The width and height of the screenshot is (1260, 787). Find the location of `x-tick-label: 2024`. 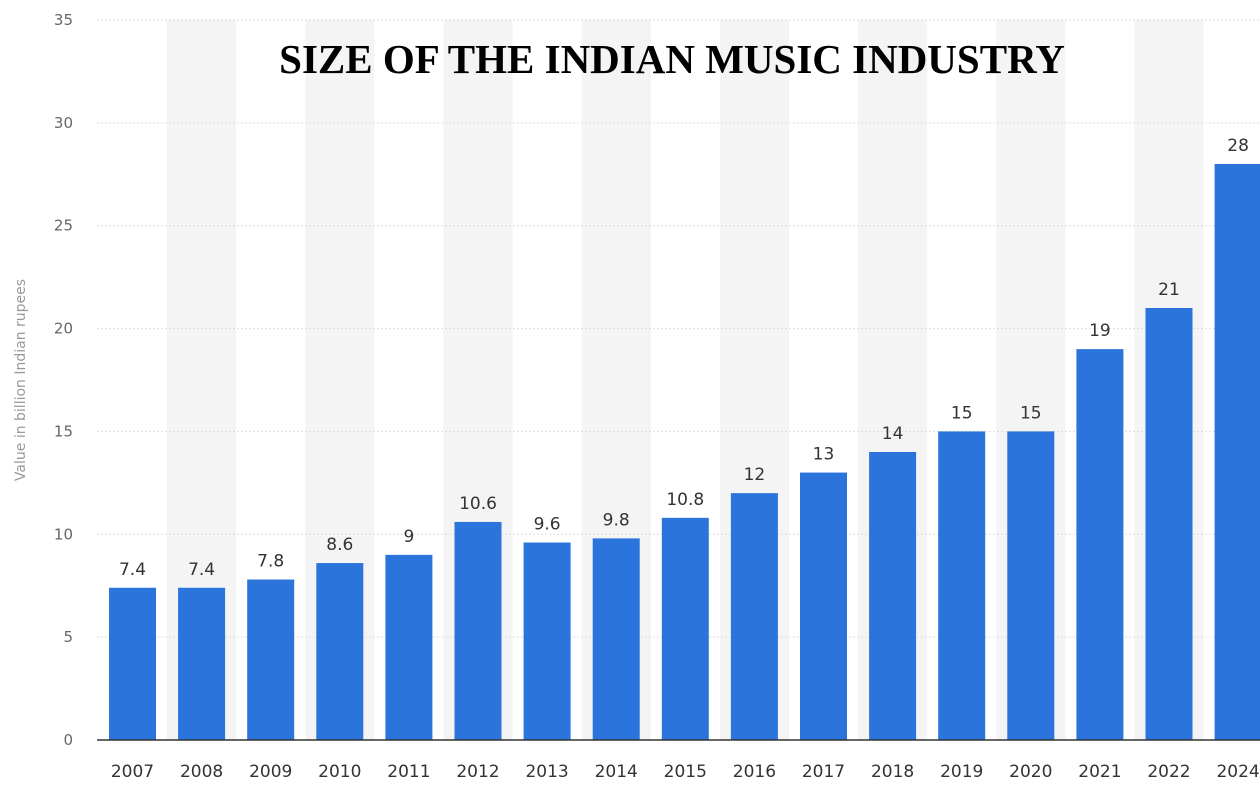

x-tick-label: 2024 is located at coordinates (1237, 772).